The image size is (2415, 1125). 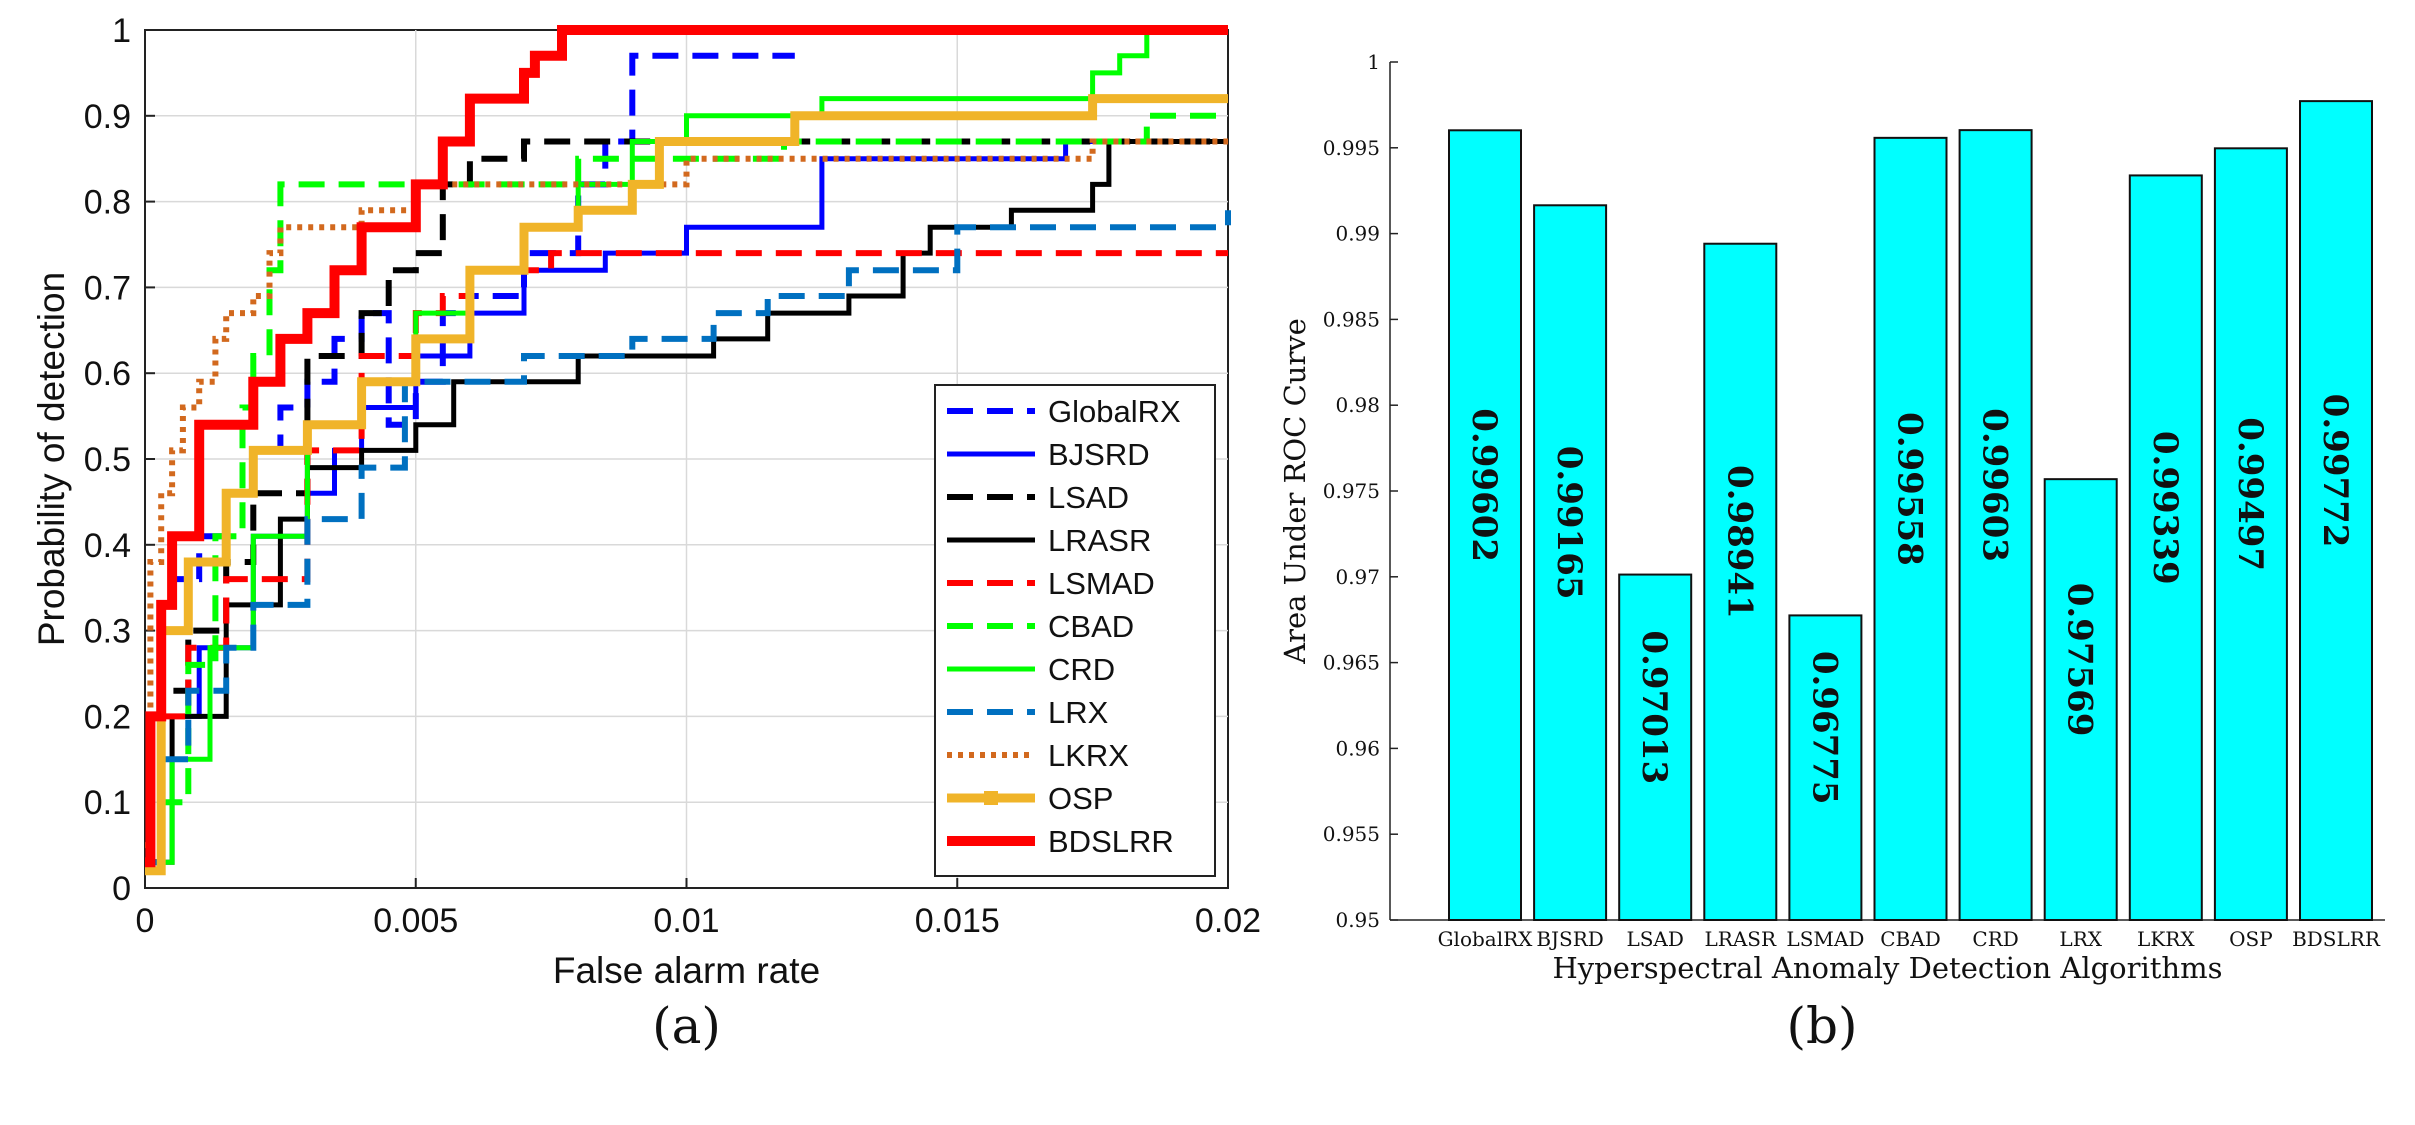 What do you see at coordinates (2251, 939) in the screenshot?
I see `auc-x-tick-label: OSP` at bounding box center [2251, 939].